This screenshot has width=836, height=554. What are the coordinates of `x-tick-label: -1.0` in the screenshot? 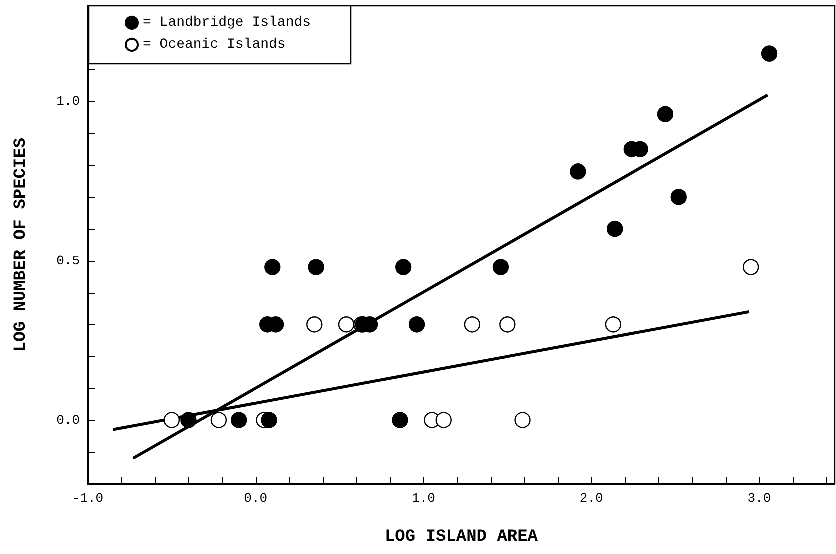 It's located at (88, 498).